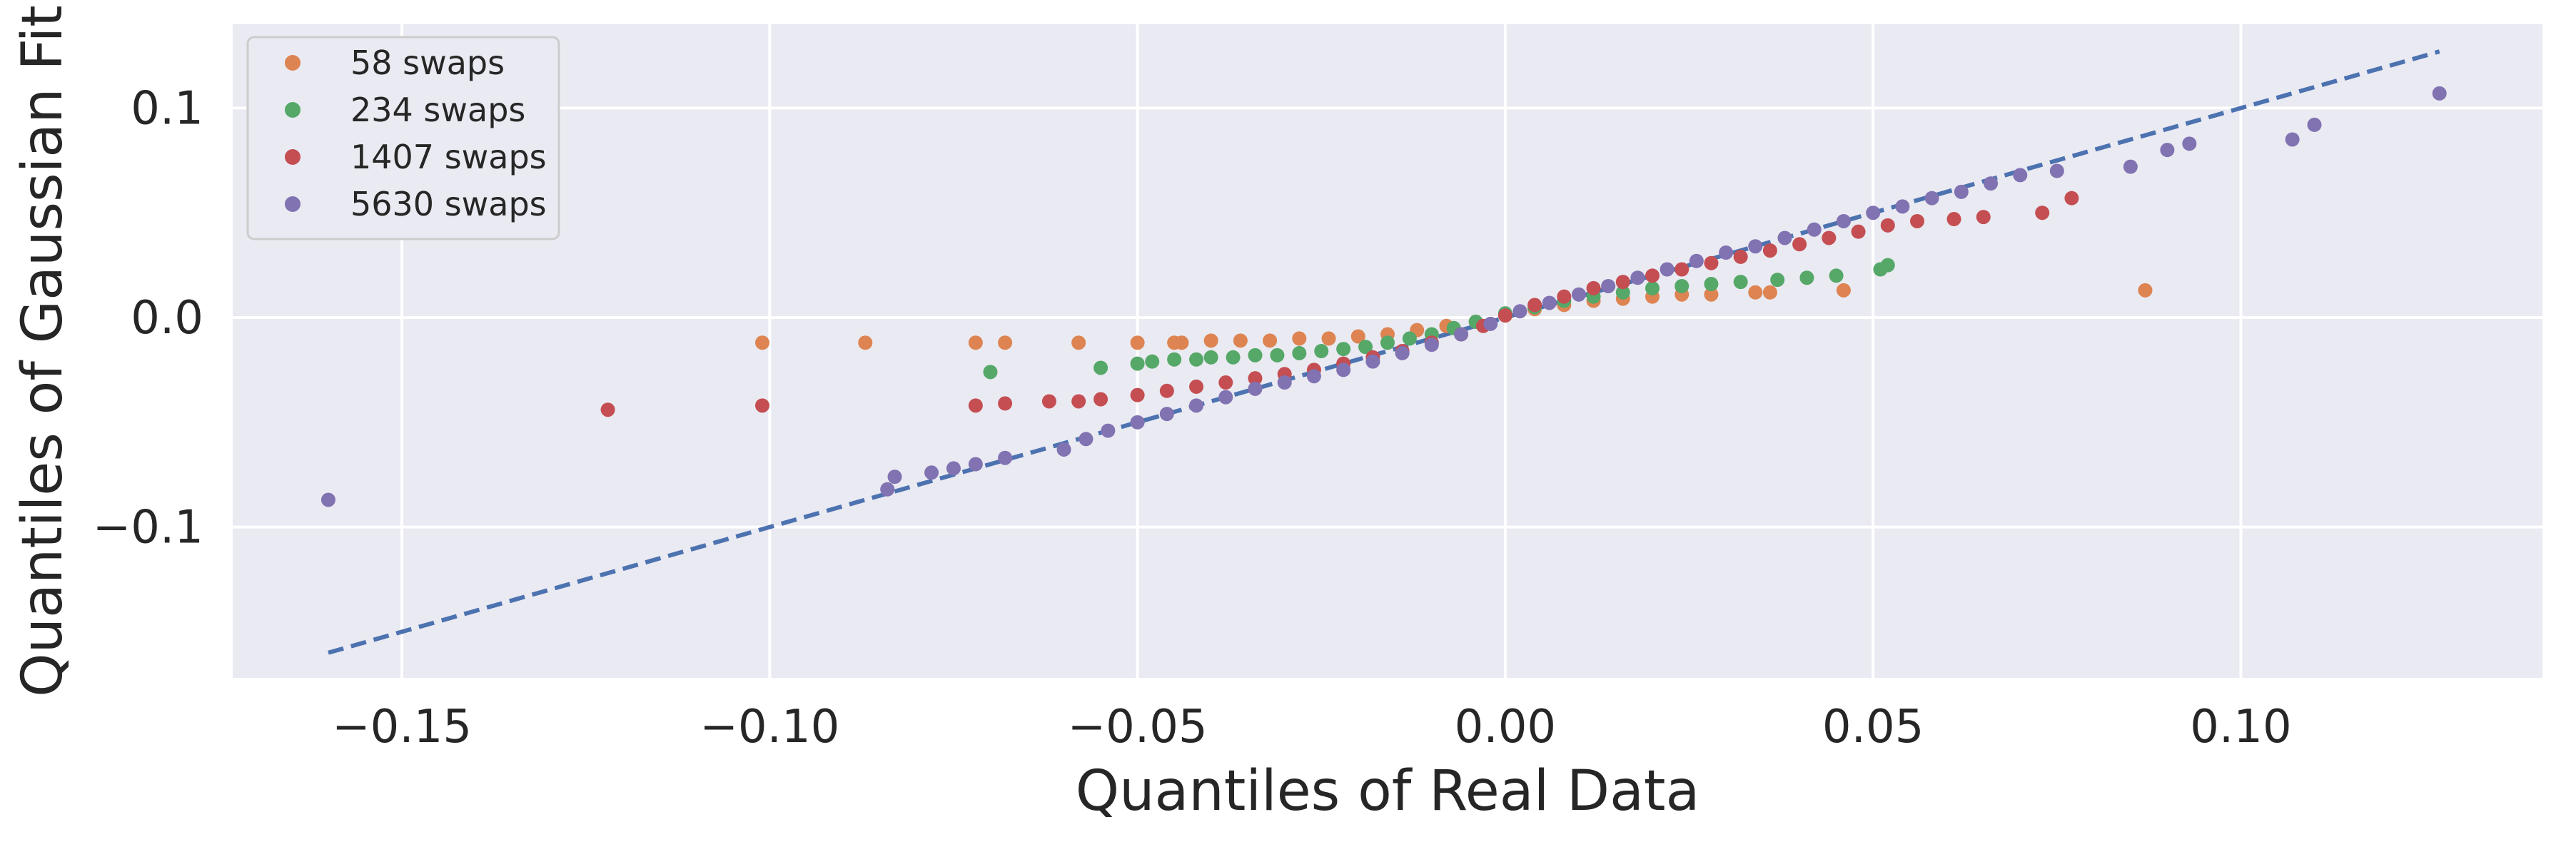  What do you see at coordinates (437, 110) in the screenshot?
I see `legend-label: 234 swaps` at bounding box center [437, 110].